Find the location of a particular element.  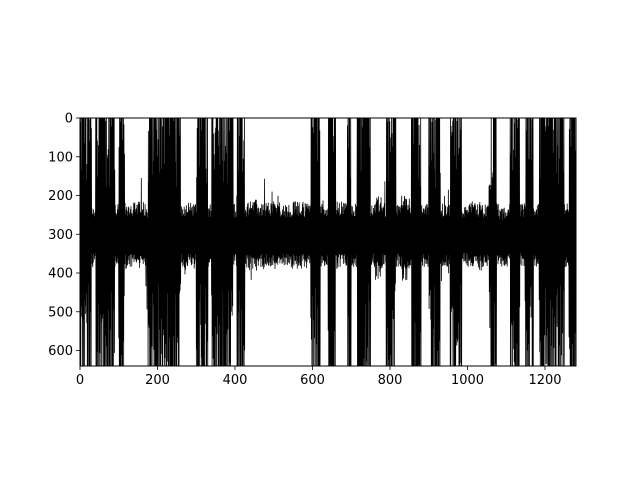

x-tick-label: 600 is located at coordinates (312, 380).